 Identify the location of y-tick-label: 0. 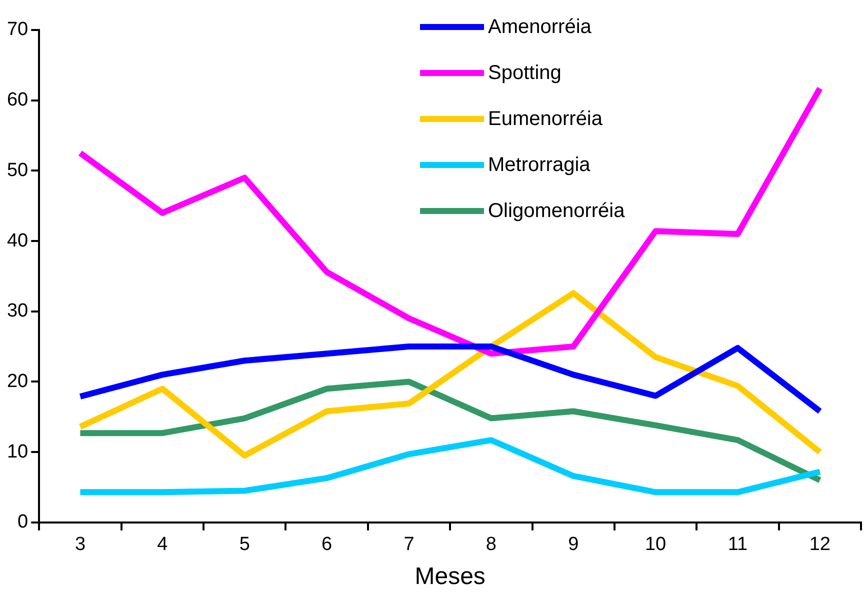
(23, 522).